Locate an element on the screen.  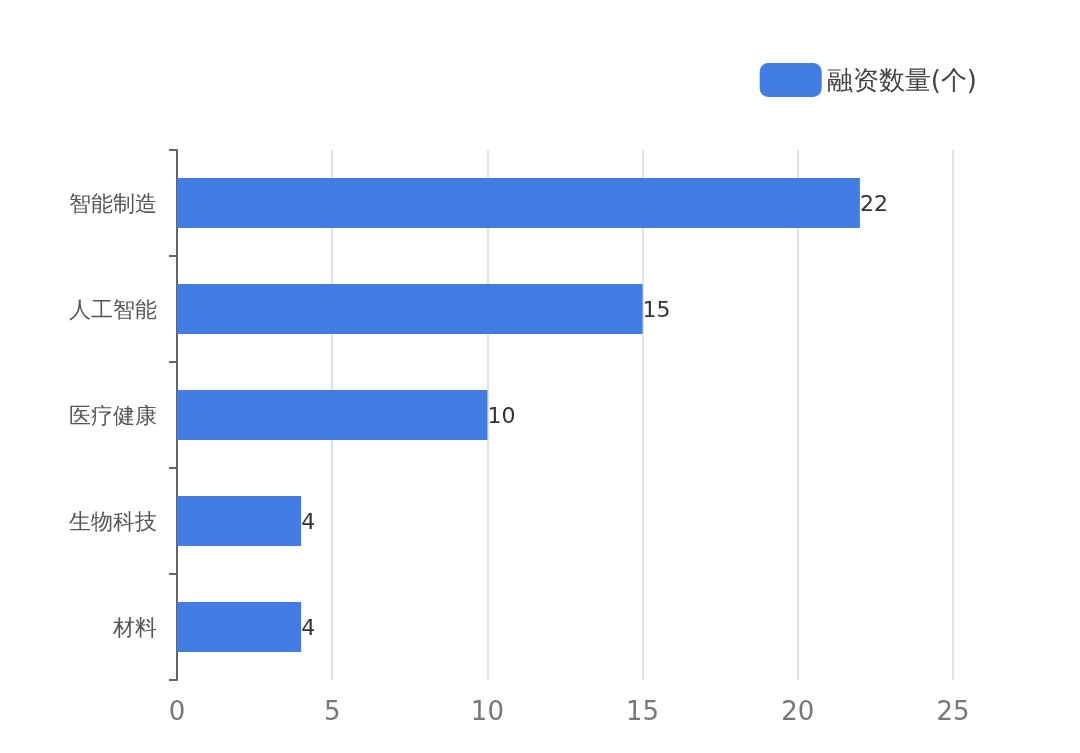
x-tick-label: 15 is located at coordinates (643, 711).